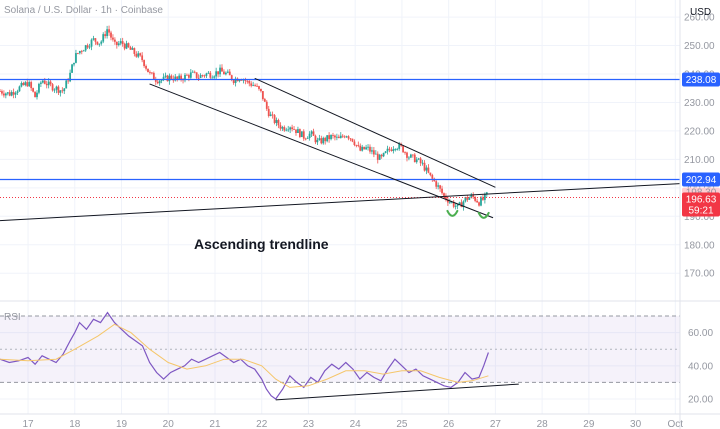  I want to click on rsi-axis: 20.00 40.00 60.00, so click(700, 366).